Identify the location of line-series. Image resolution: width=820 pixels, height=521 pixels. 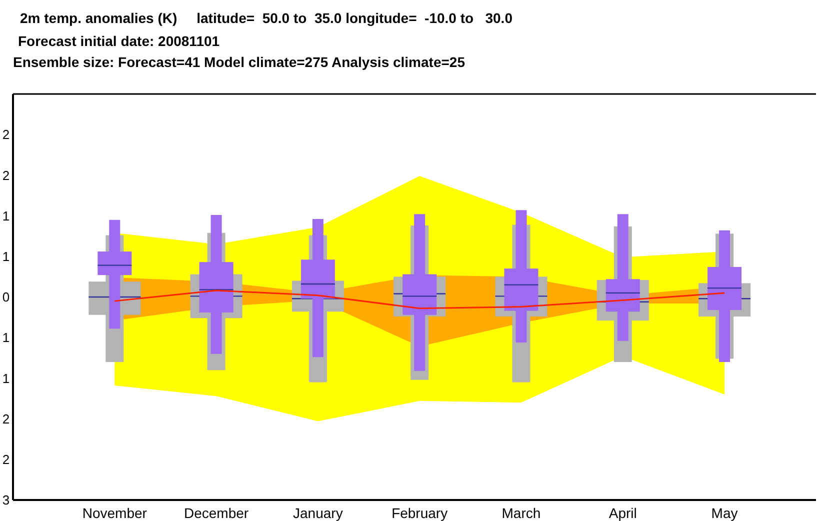
(420, 300).